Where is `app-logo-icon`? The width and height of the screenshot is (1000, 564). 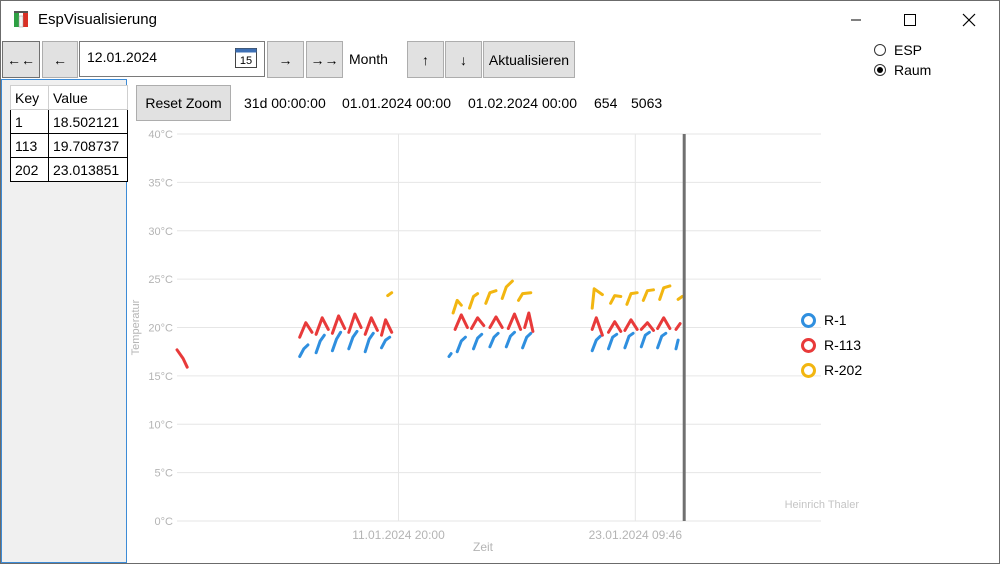 app-logo-icon is located at coordinates (21, 19).